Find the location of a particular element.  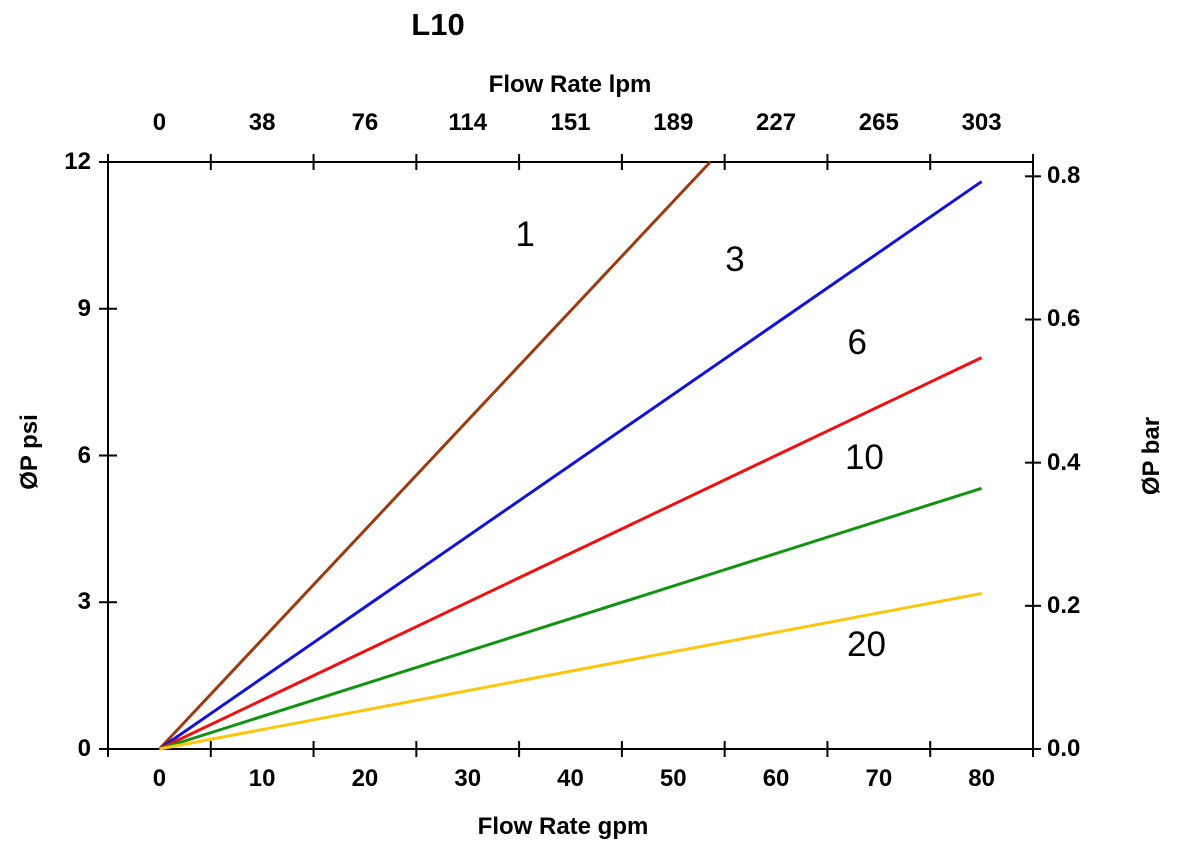

left-tick-label: 3 is located at coordinates (84, 602).